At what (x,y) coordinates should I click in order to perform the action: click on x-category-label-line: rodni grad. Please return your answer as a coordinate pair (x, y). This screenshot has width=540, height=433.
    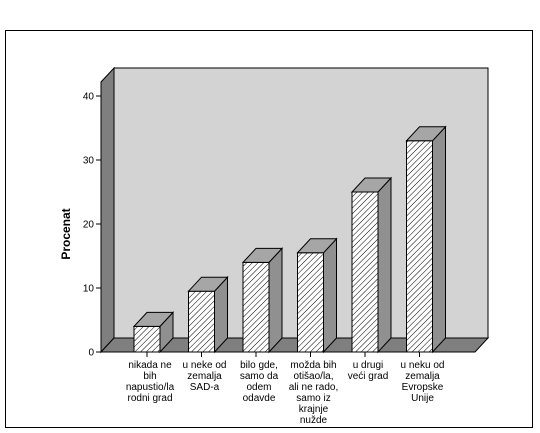
    Looking at the image, I should click on (149, 398).